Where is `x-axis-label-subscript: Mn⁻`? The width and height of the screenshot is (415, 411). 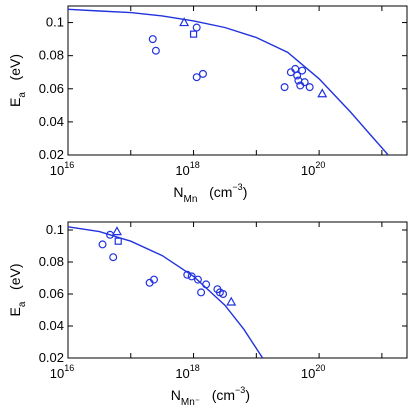
x-axis-label-subscript: Mn⁻ is located at coordinates (190, 402).